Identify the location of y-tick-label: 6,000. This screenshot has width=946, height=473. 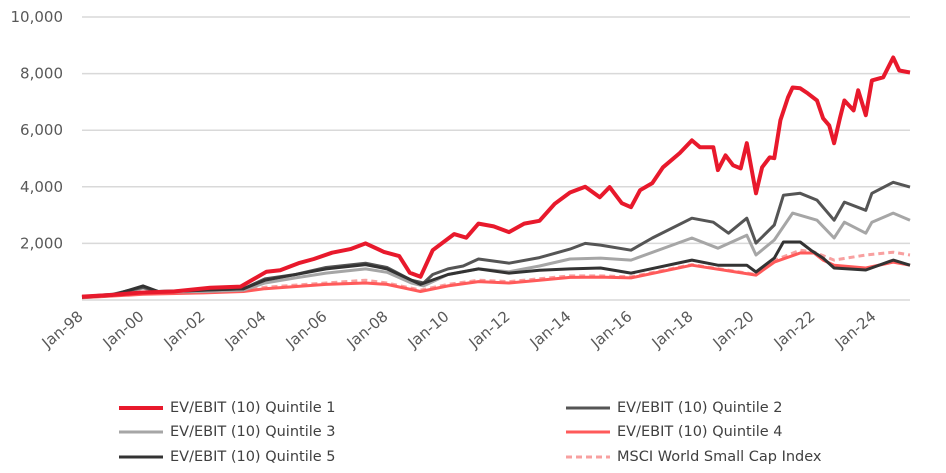
(41, 130).